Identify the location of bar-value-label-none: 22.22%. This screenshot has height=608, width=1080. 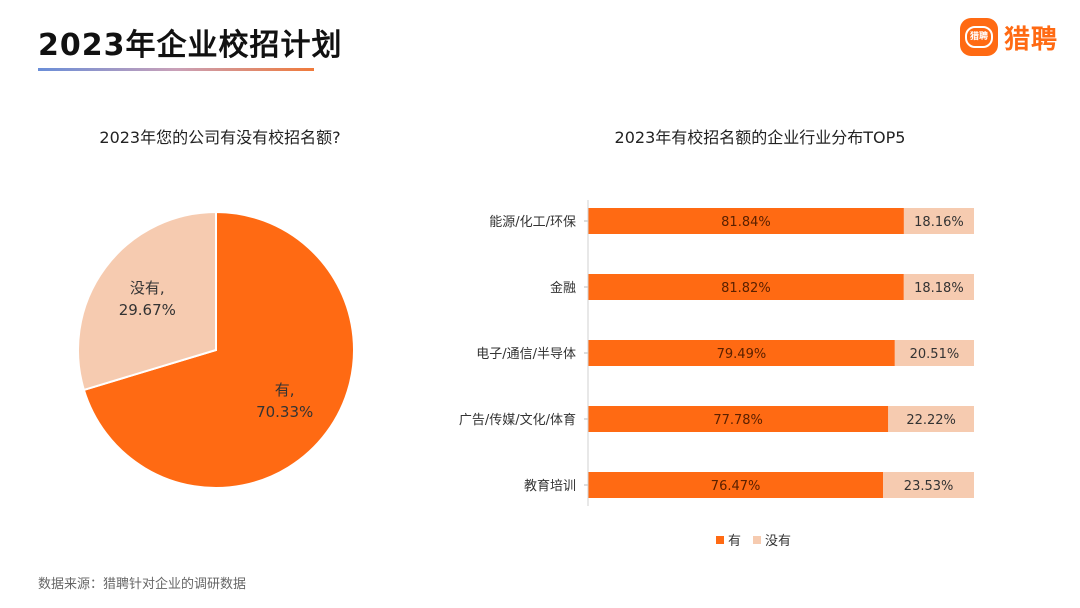
(931, 420).